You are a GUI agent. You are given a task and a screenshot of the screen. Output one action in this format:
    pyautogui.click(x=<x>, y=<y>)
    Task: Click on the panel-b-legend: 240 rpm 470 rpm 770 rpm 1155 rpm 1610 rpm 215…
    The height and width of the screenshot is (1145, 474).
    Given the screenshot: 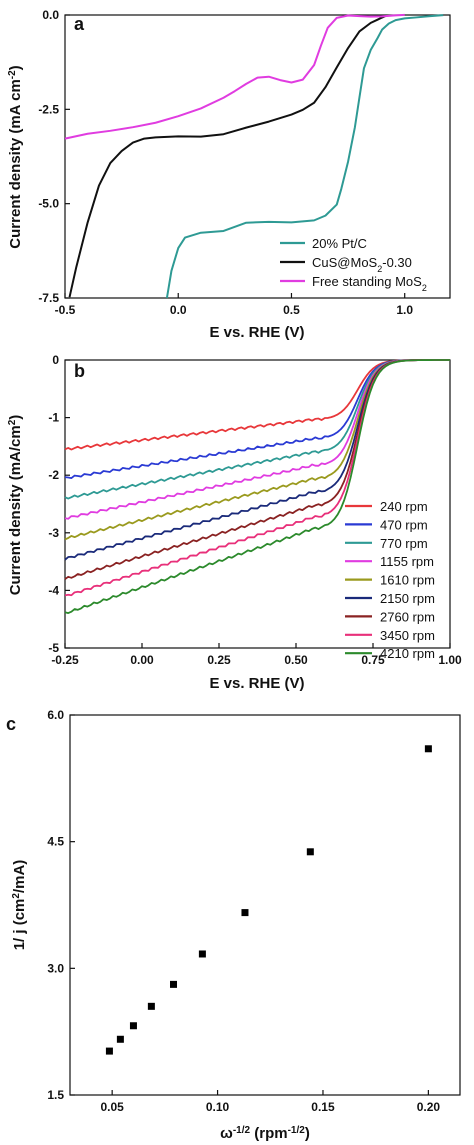 What is the action you would take?
    pyautogui.click(x=390, y=580)
    